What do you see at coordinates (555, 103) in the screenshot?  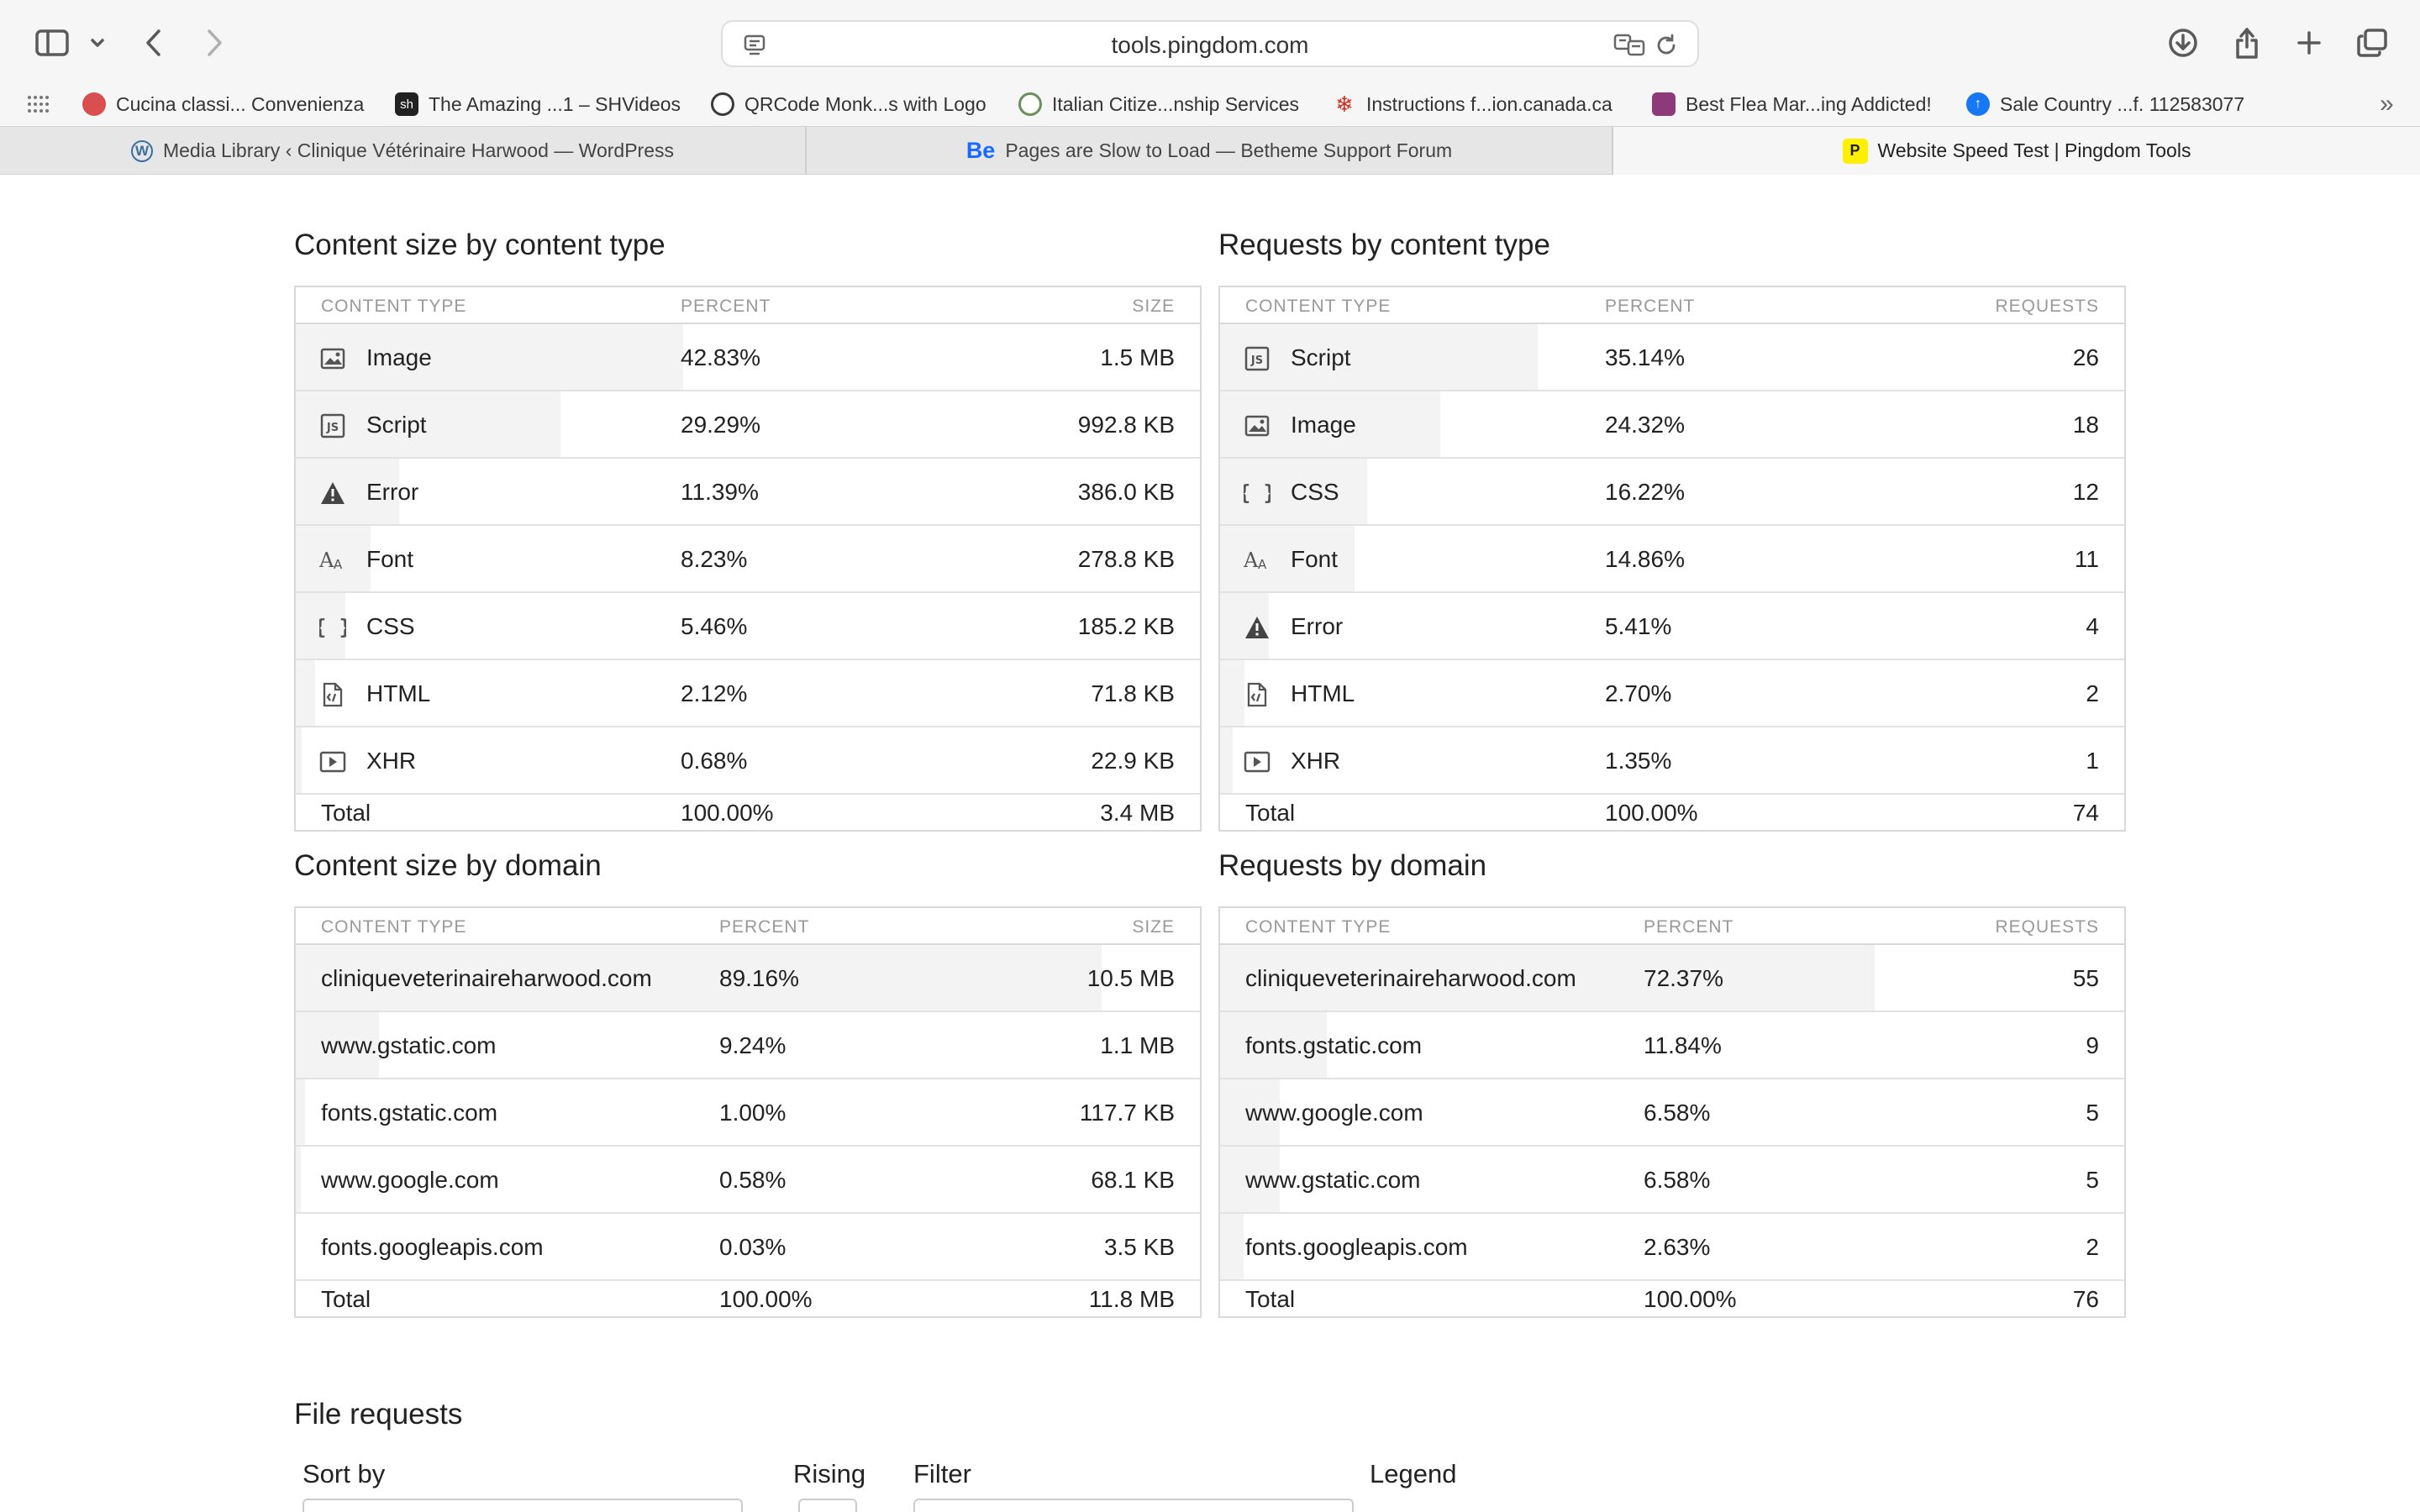 I see `bookmark-label: The Amazing ...1 – SHVideos` at bounding box center [555, 103].